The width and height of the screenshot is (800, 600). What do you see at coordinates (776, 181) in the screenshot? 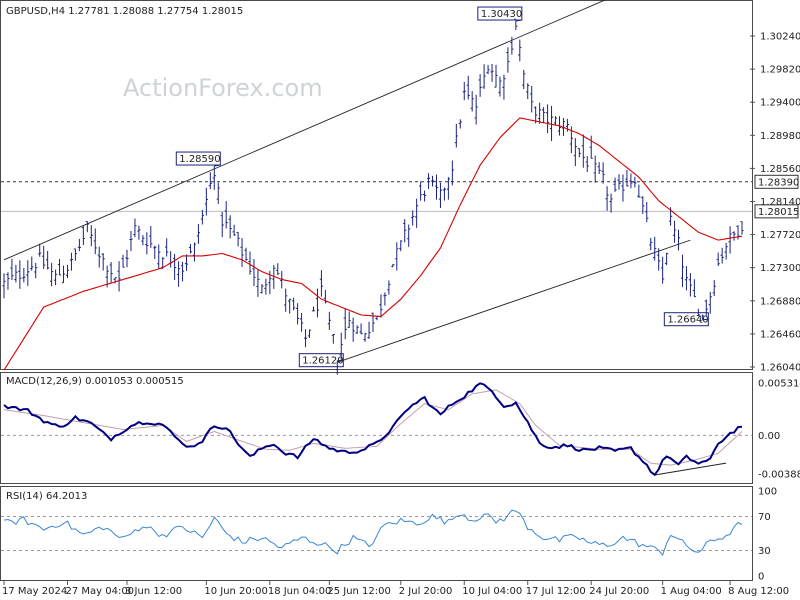
I see `resistance-tag: 1.28390` at bounding box center [776, 181].